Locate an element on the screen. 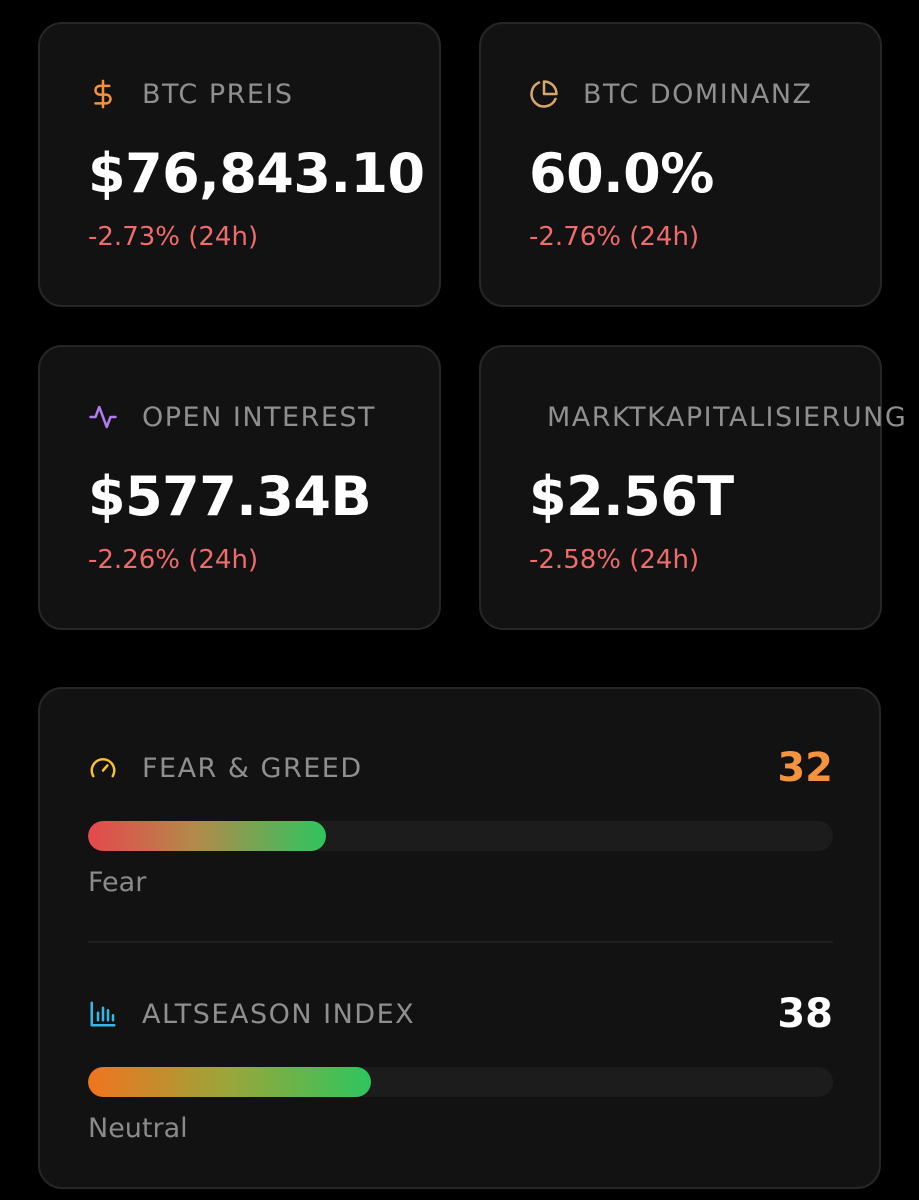 Image resolution: width=919 pixels, height=1200 pixels. bar-chart-icon is located at coordinates (103, 1014).